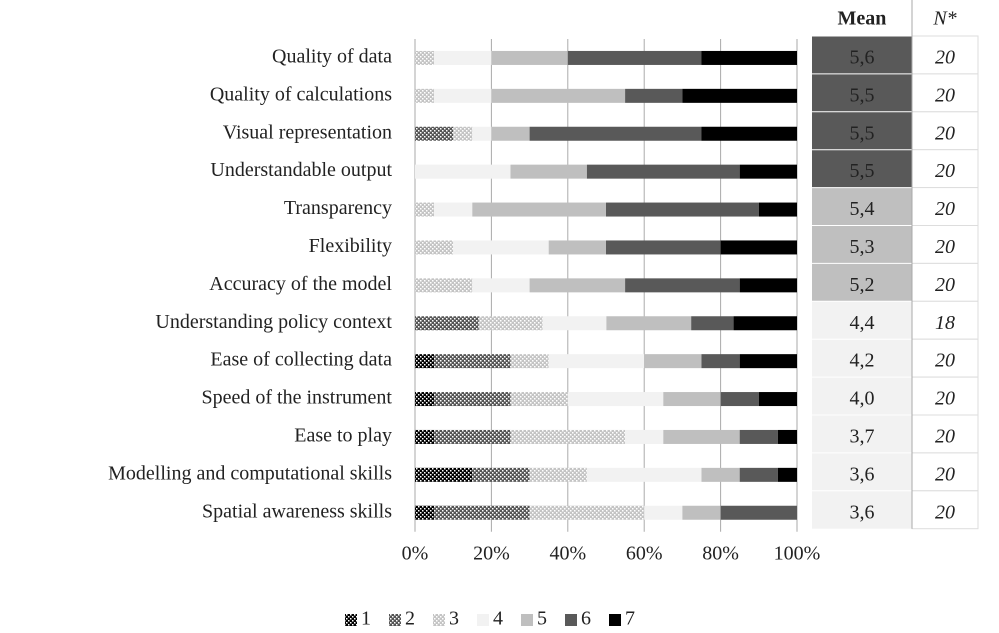 This screenshot has height=633, width=999. What do you see at coordinates (300, 284) in the screenshot?
I see `category-label: Accuracy of the model` at bounding box center [300, 284].